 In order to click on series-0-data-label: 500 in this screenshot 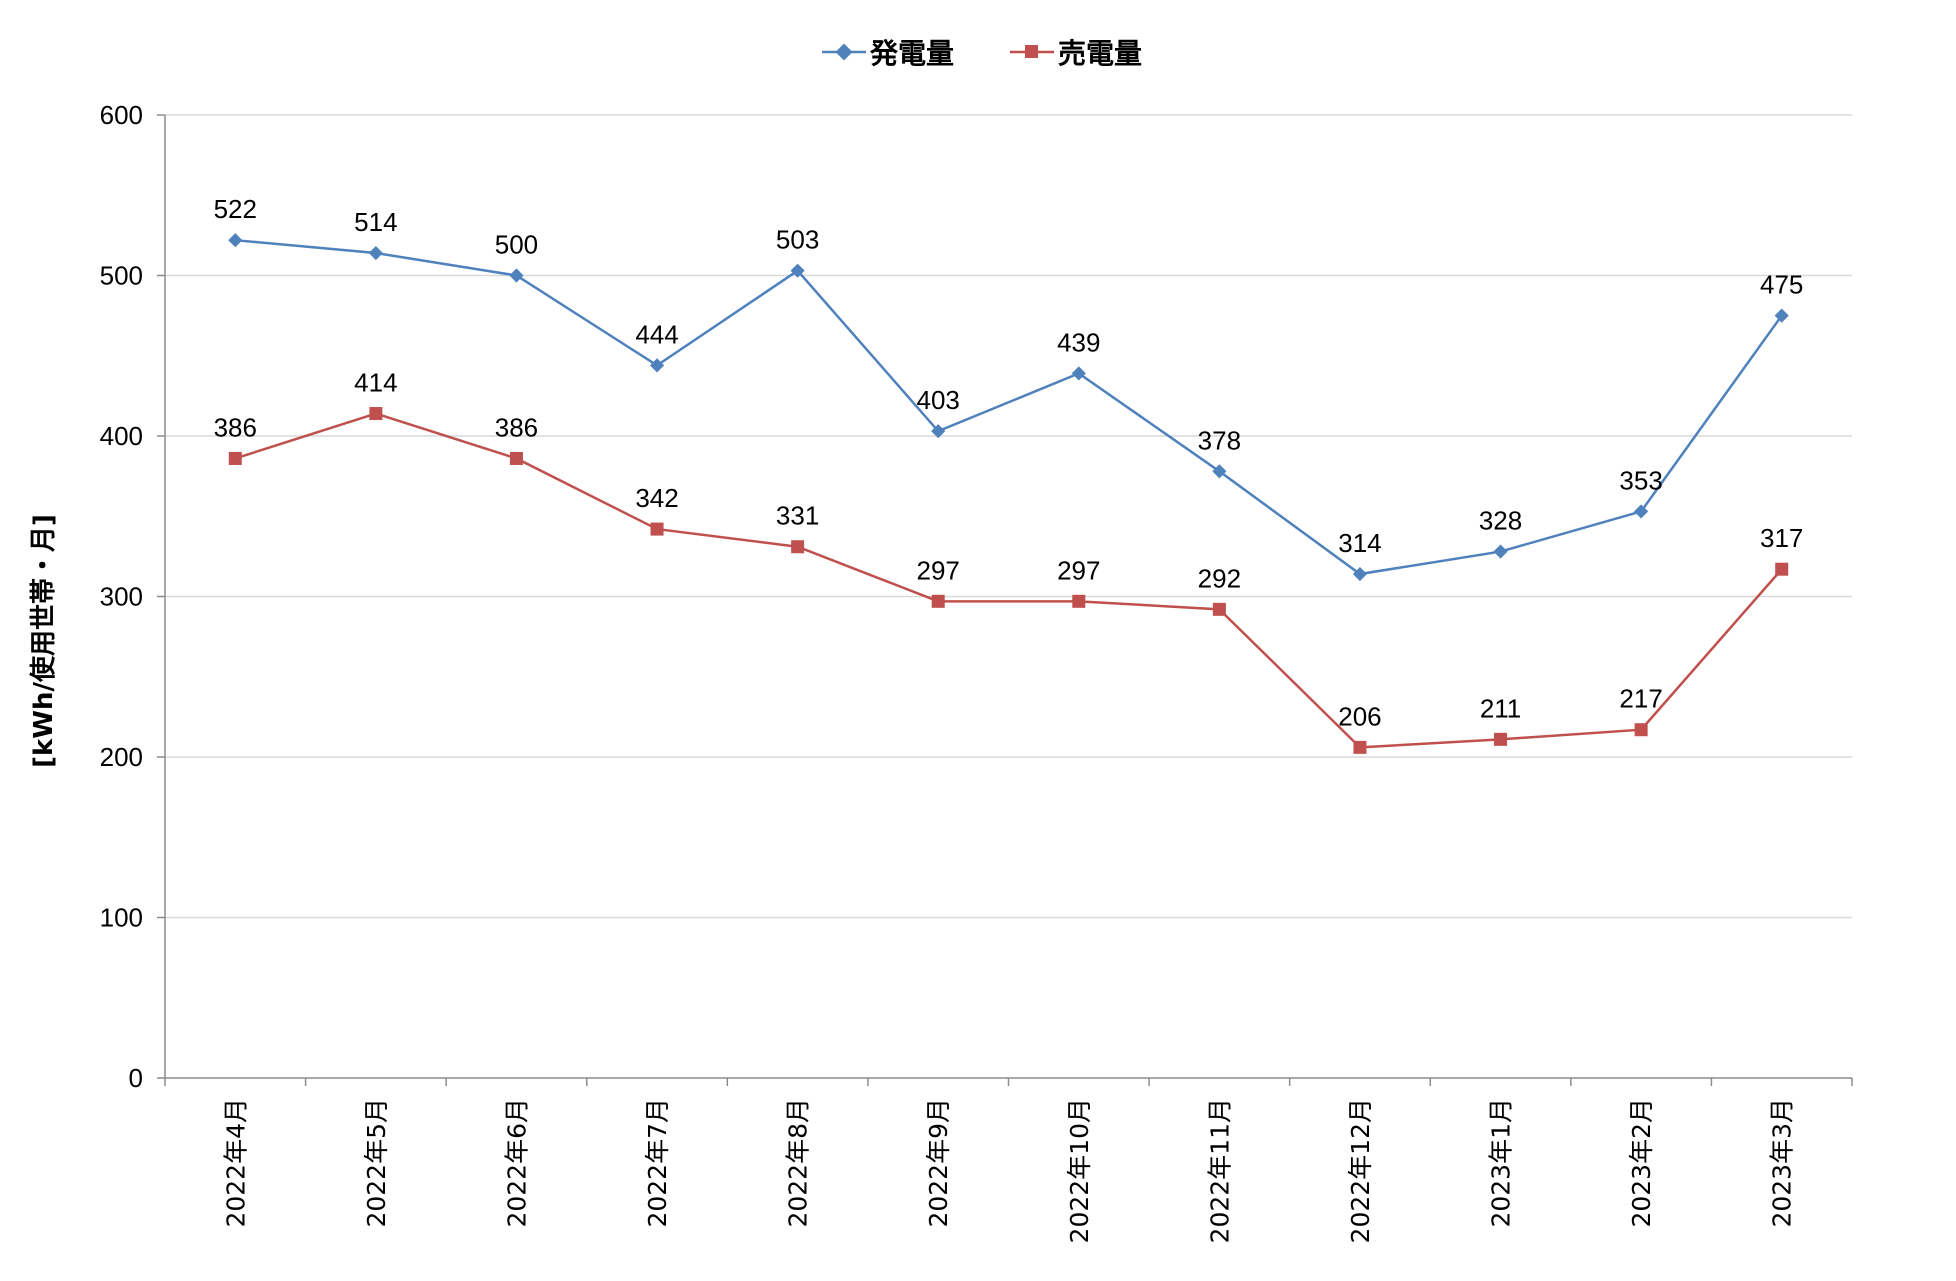, I will do `click(516, 245)`.